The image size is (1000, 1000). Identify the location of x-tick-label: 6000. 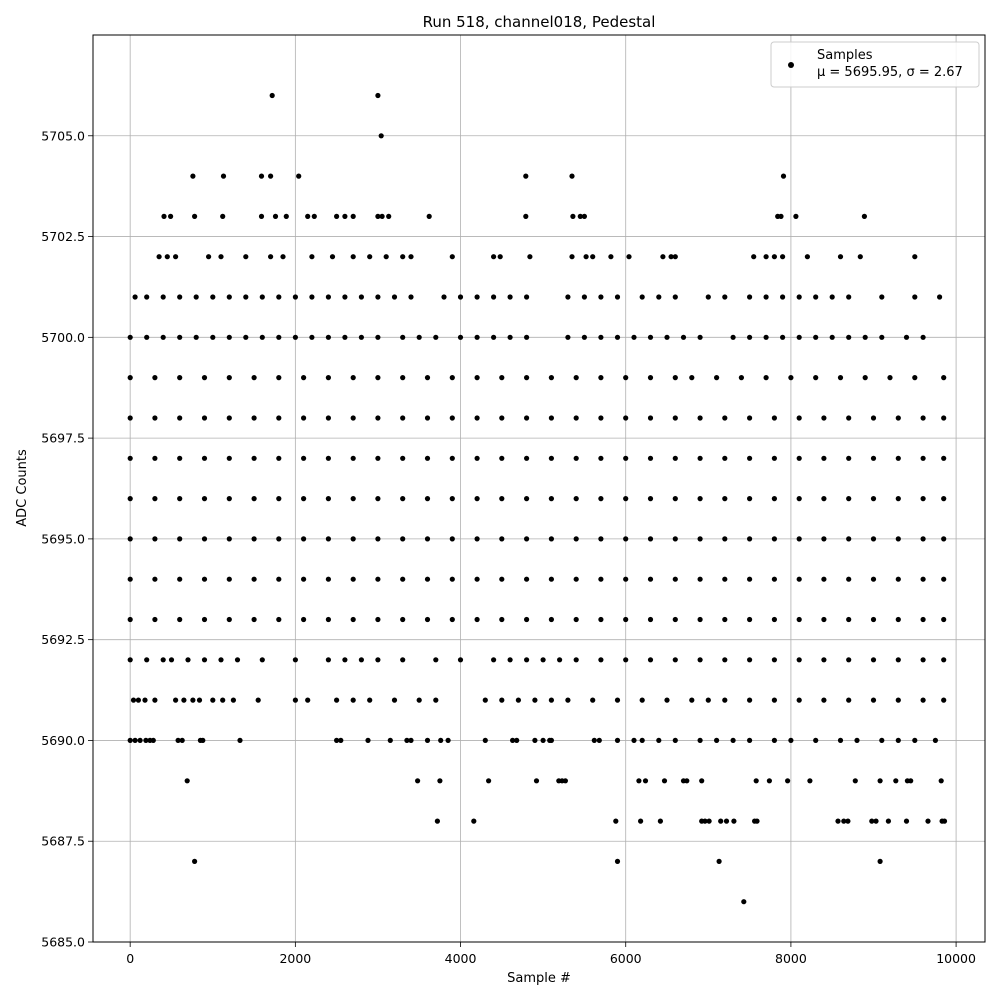
(626, 958).